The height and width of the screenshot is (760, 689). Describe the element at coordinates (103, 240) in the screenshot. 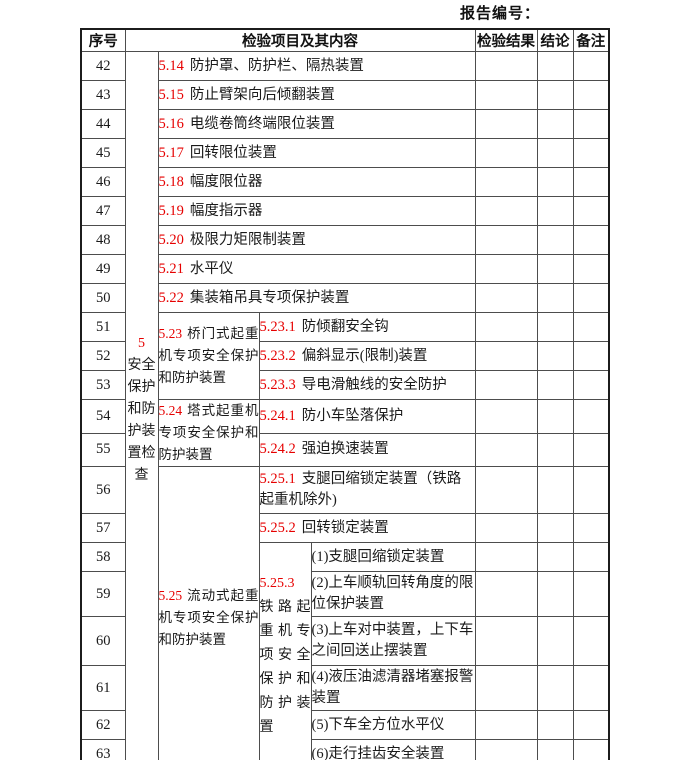

I see `seq-cell: 48` at that location.